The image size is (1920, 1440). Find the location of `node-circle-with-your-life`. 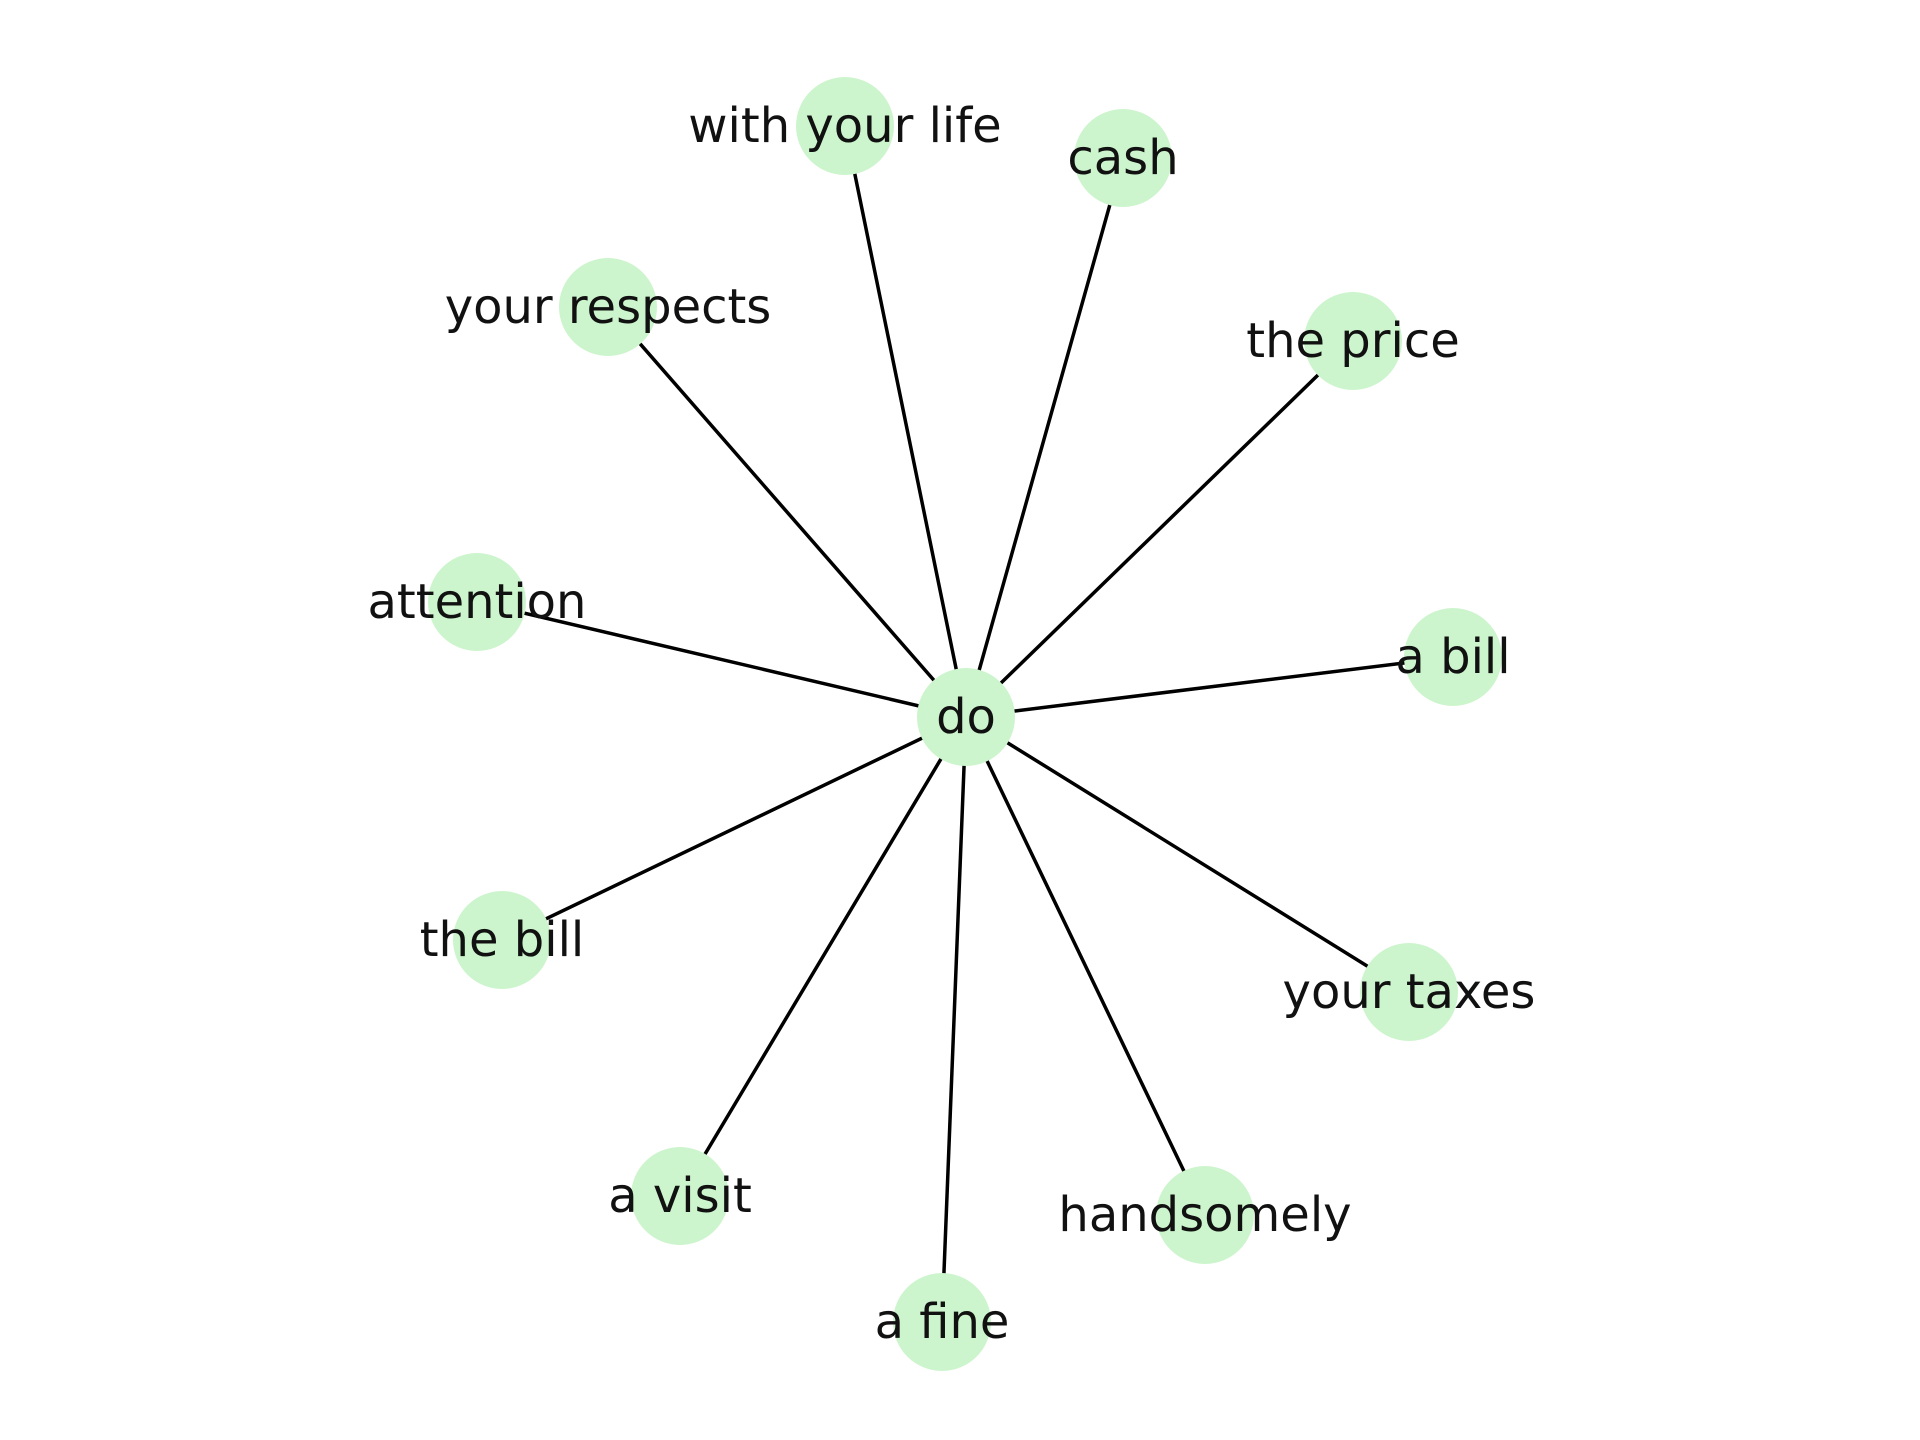

node-circle-with-your-life is located at coordinates (845, 126).